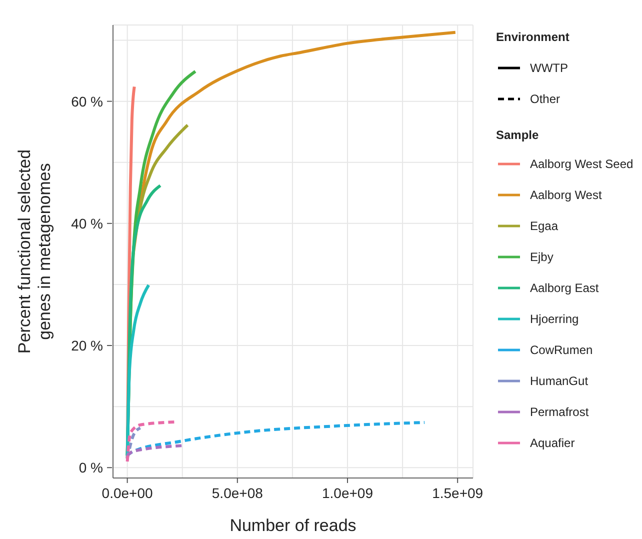 The height and width of the screenshot is (539, 642). What do you see at coordinates (544, 226) in the screenshot?
I see `legend-label: Egaa` at bounding box center [544, 226].